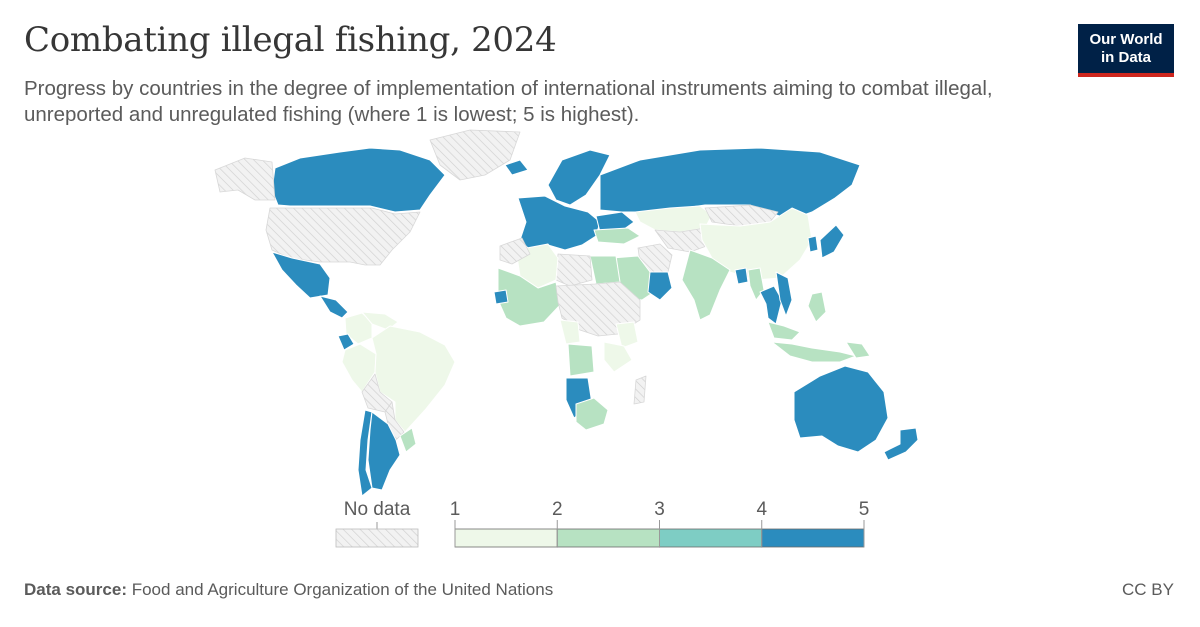 This screenshot has height=627, width=1200. What do you see at coordinates (858, 350) in the screenshot?
I see `region-papua-new-guinea: Papua New Guinea` at bounding box center [858, 350].